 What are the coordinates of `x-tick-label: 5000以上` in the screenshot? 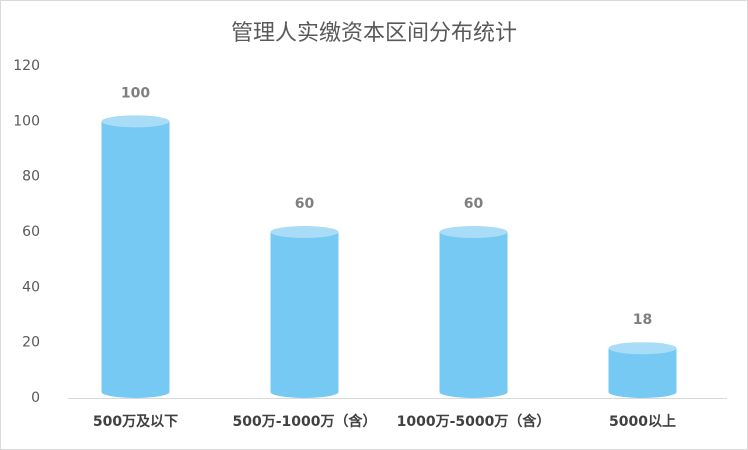 It's located at (642, 422).